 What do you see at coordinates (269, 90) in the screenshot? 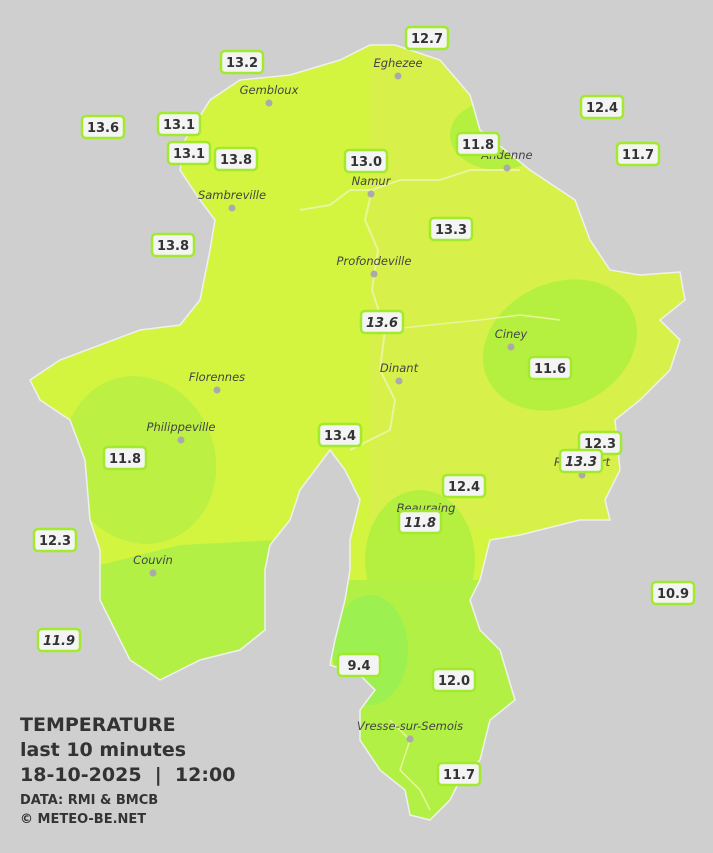
I see `city-name: Gembloux` at bounding box center [269, 90].